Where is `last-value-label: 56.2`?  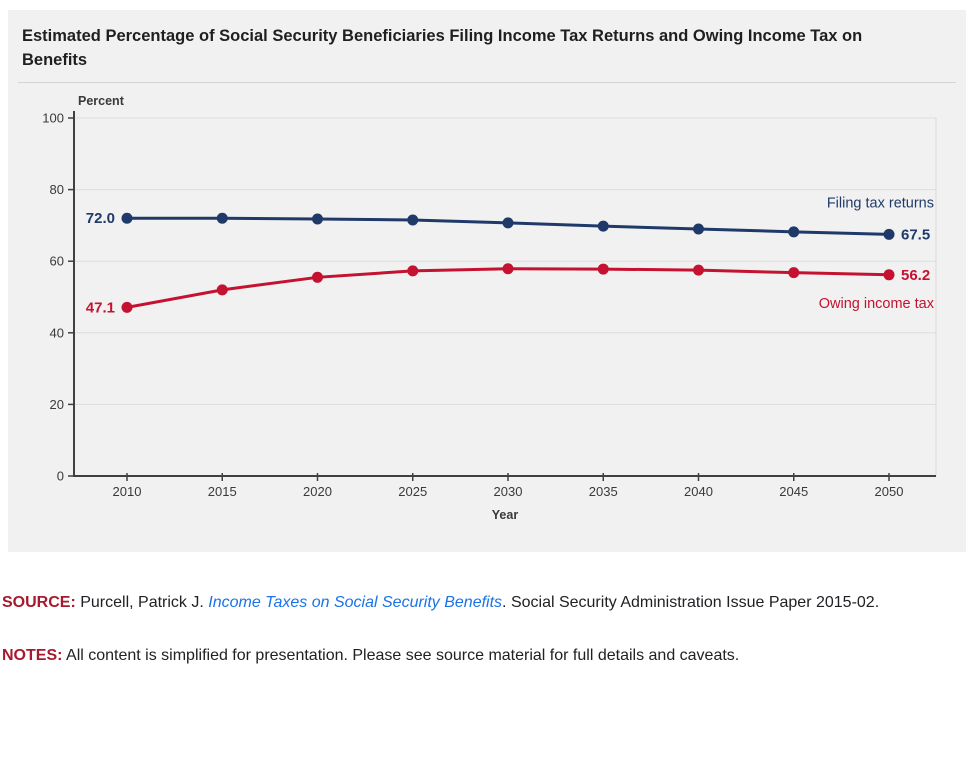
last-value-label: 56.2 is located at coordinates (915, 275).